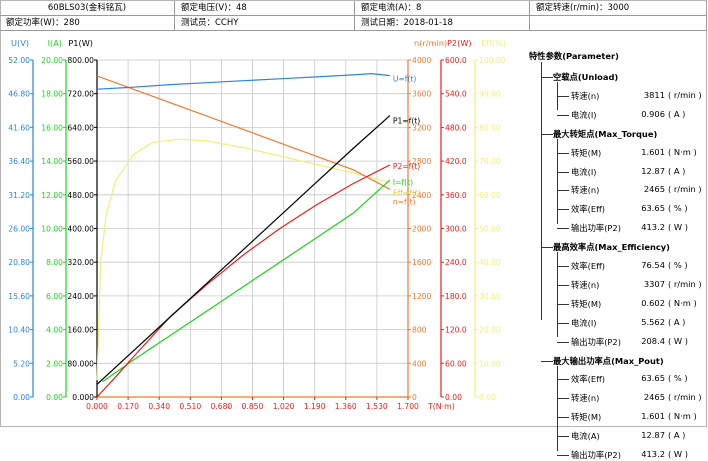 The width and height of the screenshot is (708, 461). What do you see at coordinates (406, 166) in the screenshot?
I see `series-label-p2: P2=f(t)` at bounding box center [406, 166].